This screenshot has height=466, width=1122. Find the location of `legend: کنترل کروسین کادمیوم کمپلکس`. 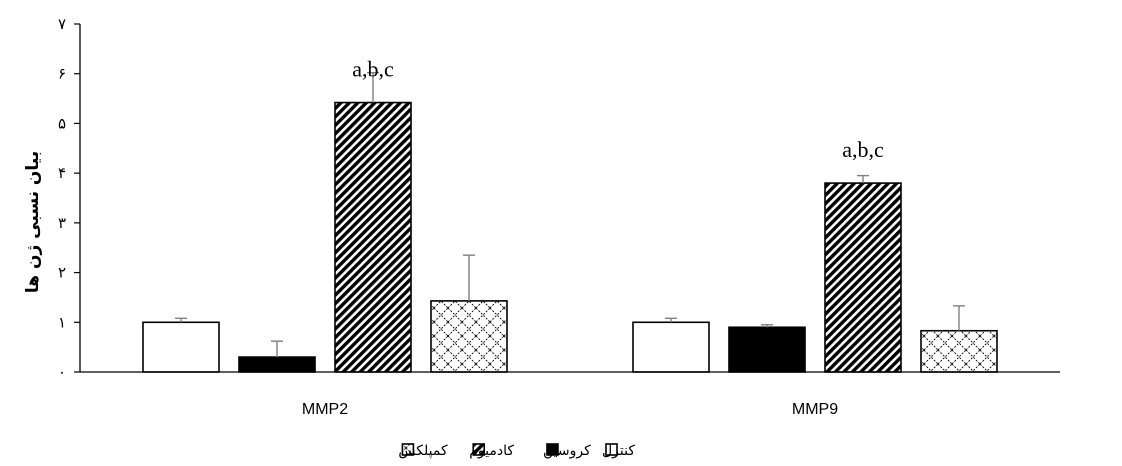

legend: کنترل کروسین کادمیوم کمپلکس is located at coordinates (516, 451).